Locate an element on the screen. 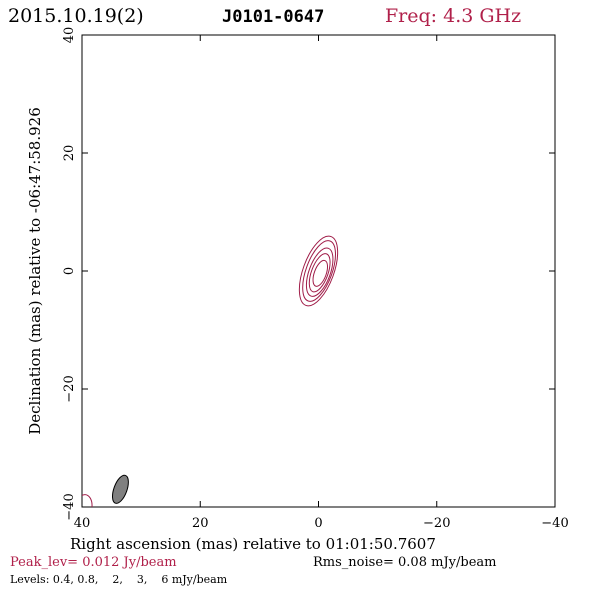 The image size is (590, 590). y-tick-labels: −40 −20 0 20 40 is located at coordinates (69, 274).